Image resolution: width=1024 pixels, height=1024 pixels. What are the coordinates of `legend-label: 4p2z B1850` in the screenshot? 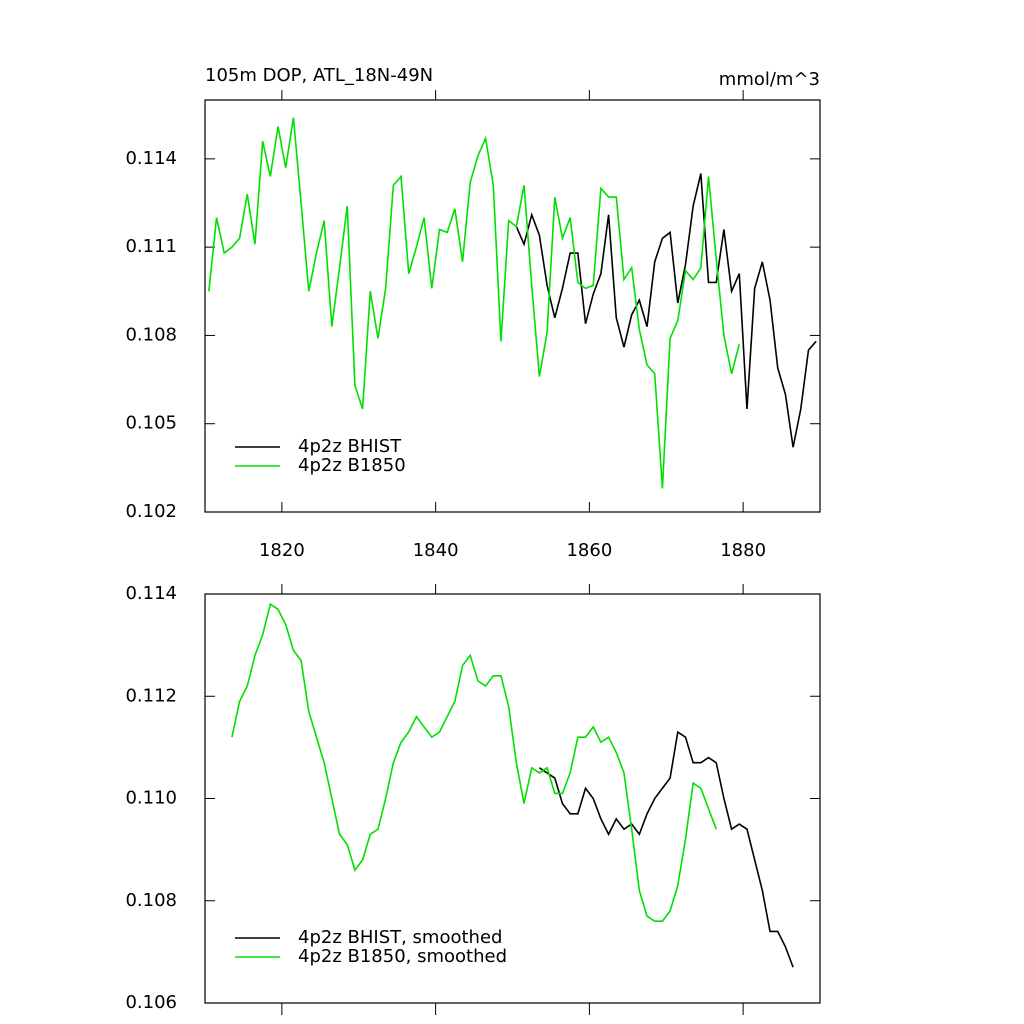 It's located at (352, 465).